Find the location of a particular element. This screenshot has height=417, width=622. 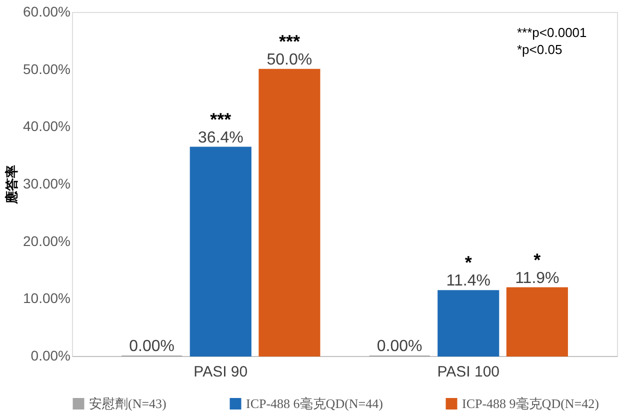

y-tick-label: 60.00% is located at coordinates (46, 12).